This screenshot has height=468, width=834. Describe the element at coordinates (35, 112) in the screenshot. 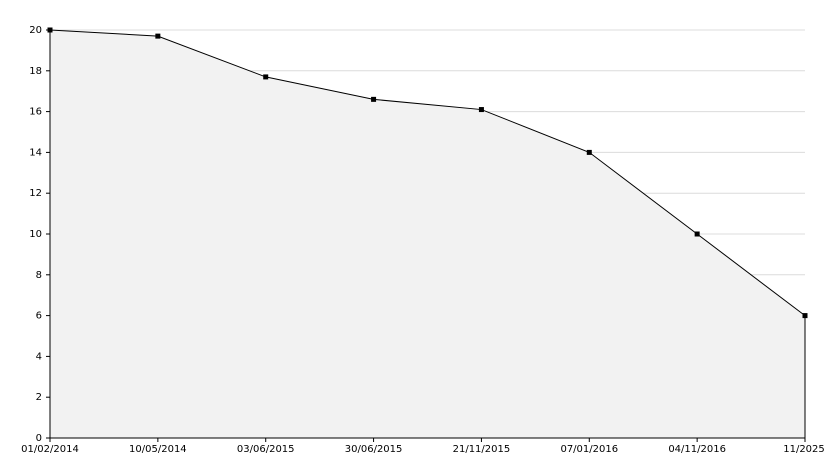

I see `y-tick-label: 16` at that location.